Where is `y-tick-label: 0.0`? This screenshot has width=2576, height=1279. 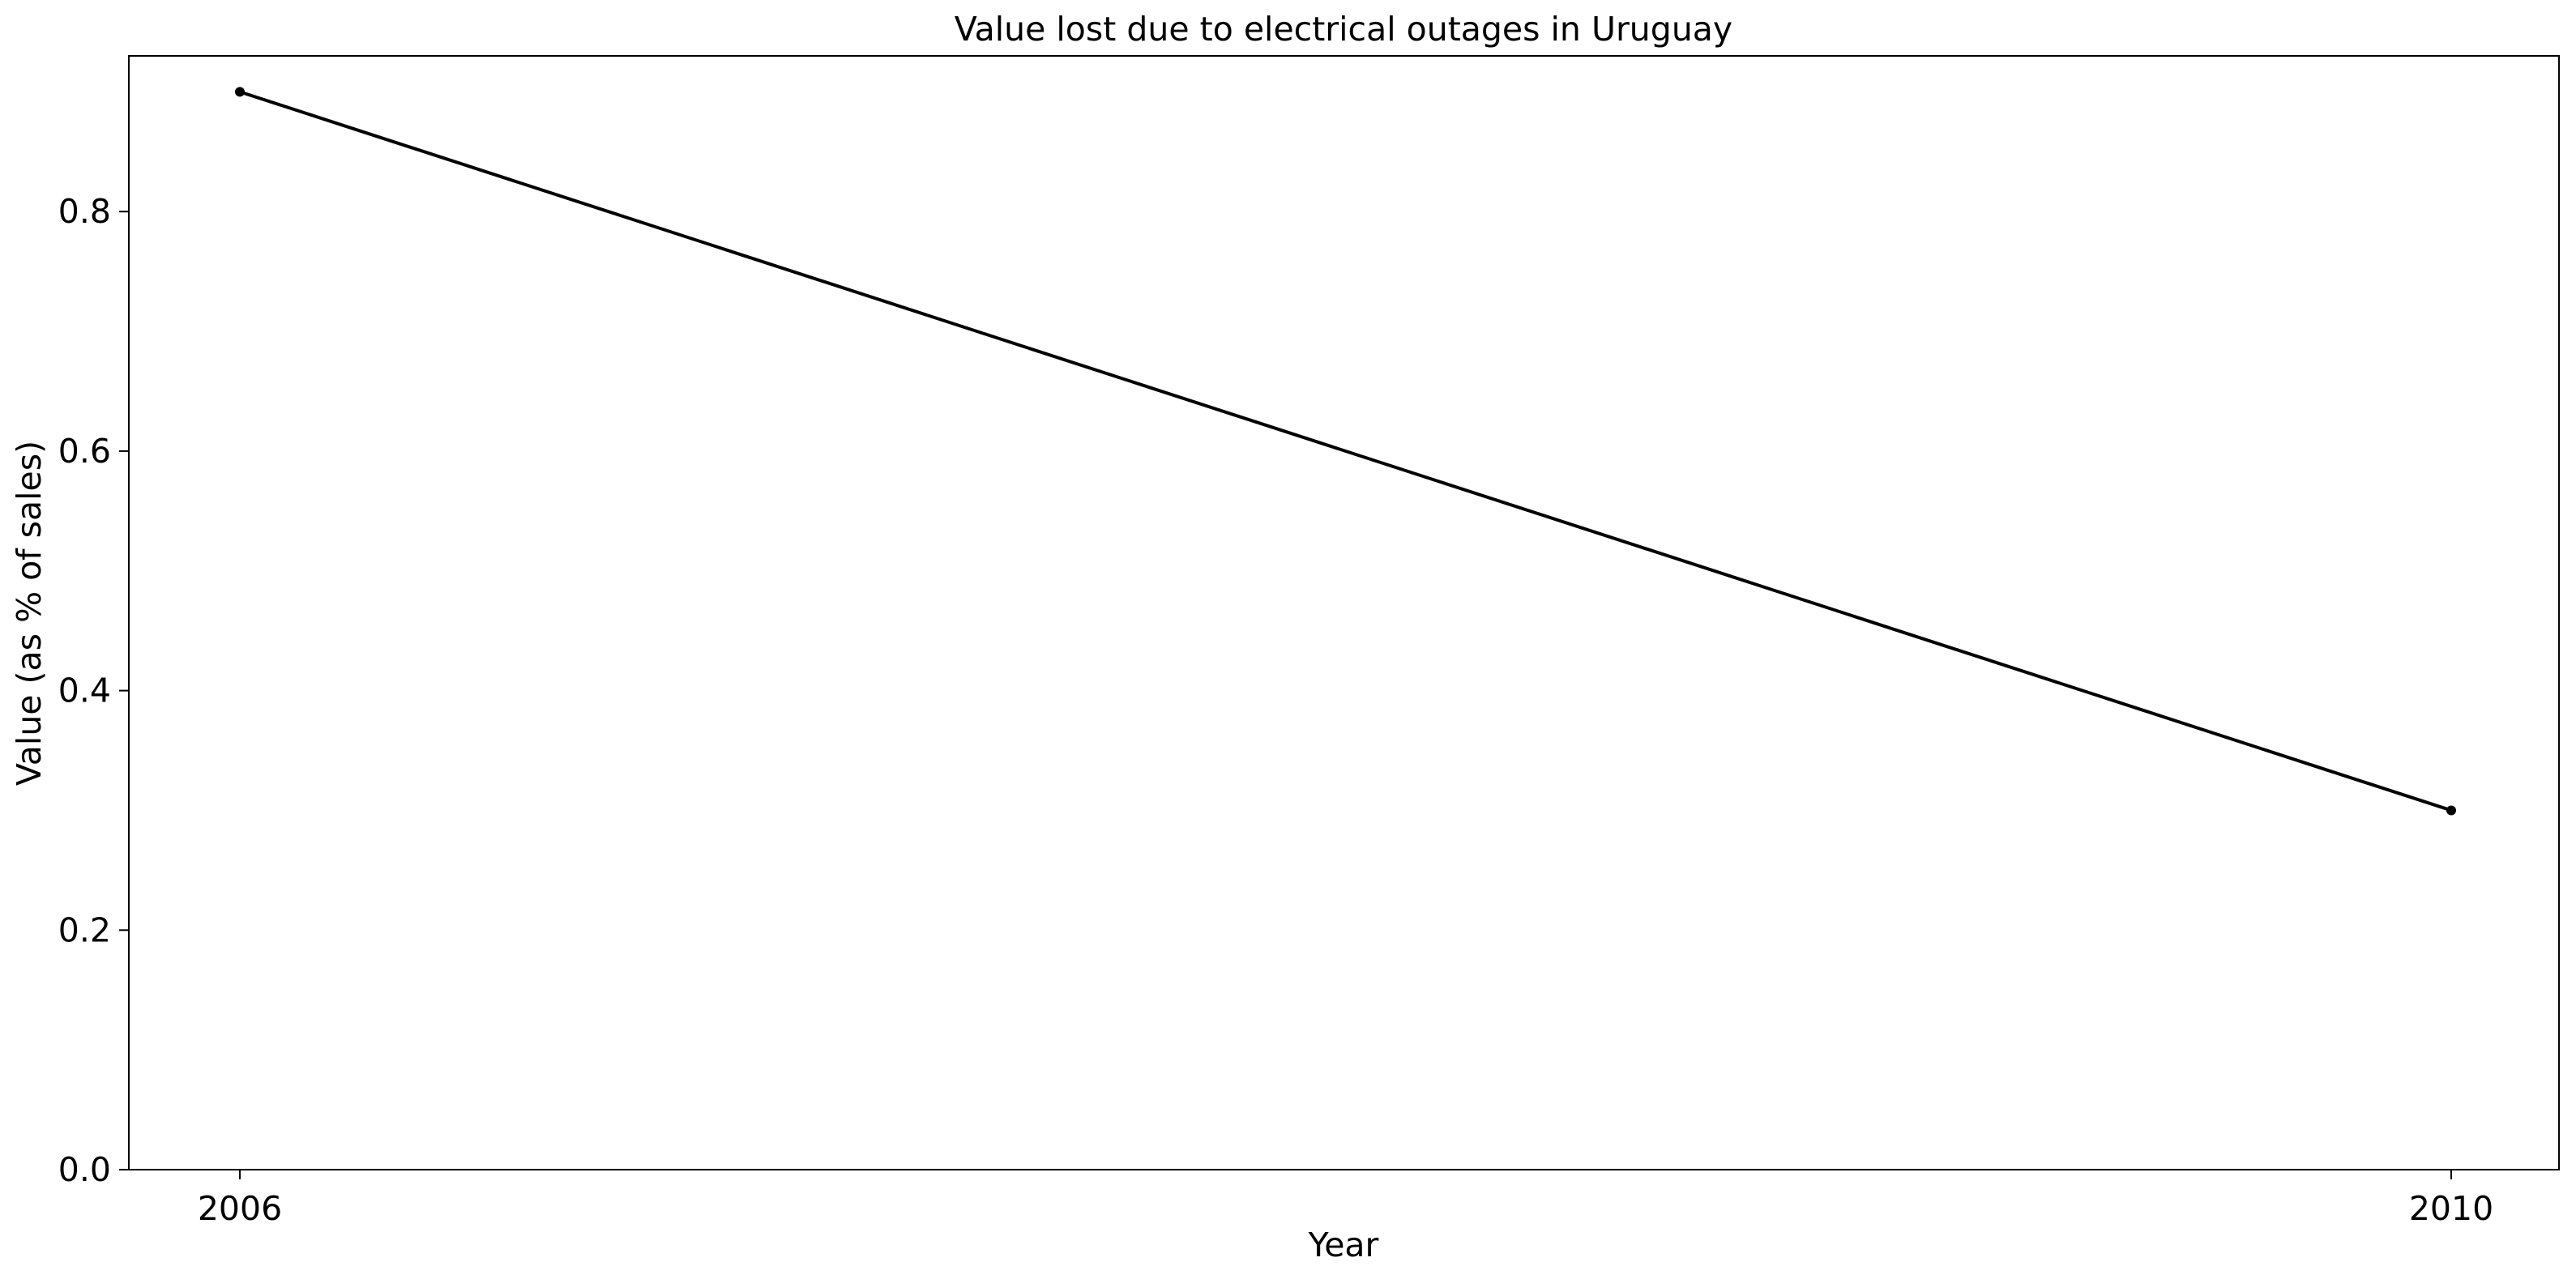
y-tick-label: 0.0 is located at coordinates (84, 1169).